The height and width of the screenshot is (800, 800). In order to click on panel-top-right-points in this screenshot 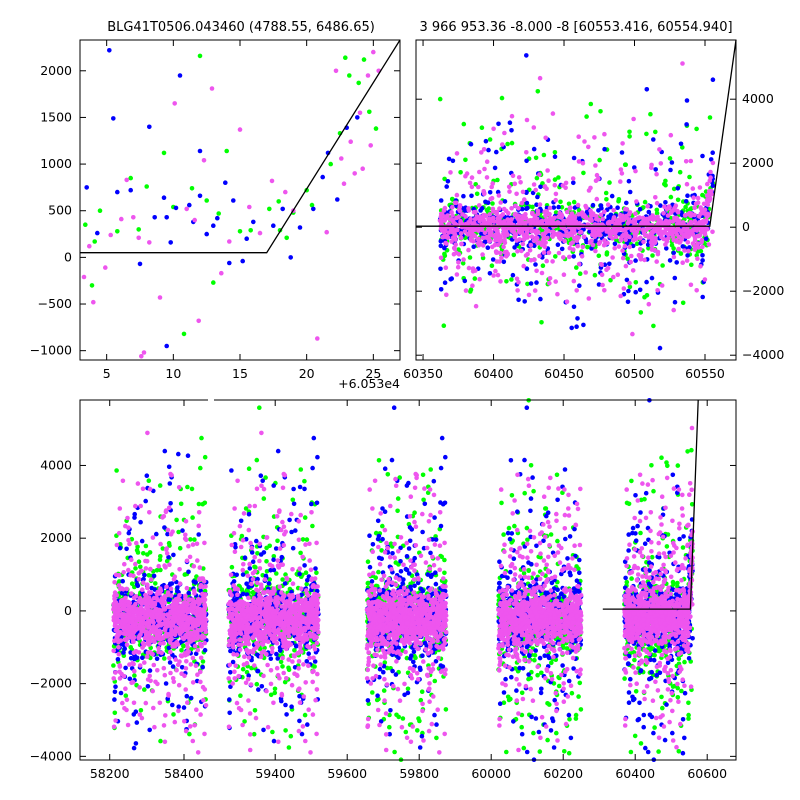, I will do `click(576, 202)`.